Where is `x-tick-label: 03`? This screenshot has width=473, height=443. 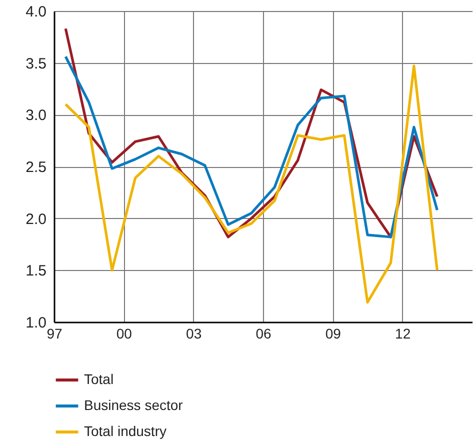
x-tick-label: 03 is located at coordinates (194, 334).